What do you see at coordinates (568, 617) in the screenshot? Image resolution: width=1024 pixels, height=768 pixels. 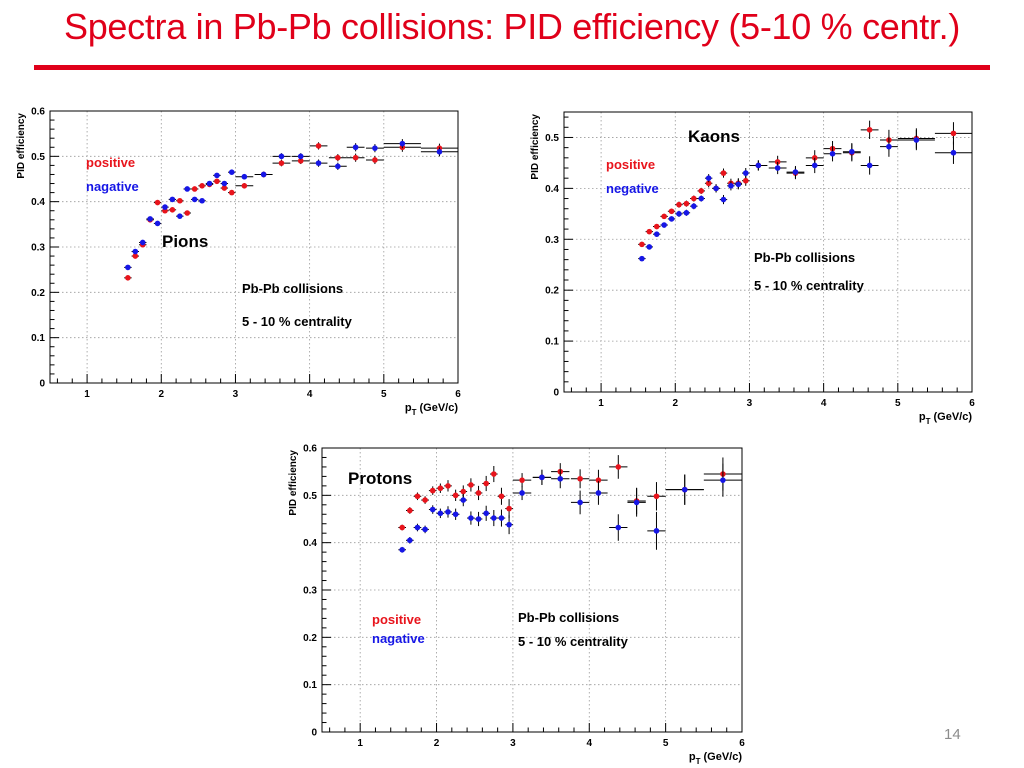 I see `protons-annotation-system: Pb-Pb collisions` at bounding box center [568, 617].